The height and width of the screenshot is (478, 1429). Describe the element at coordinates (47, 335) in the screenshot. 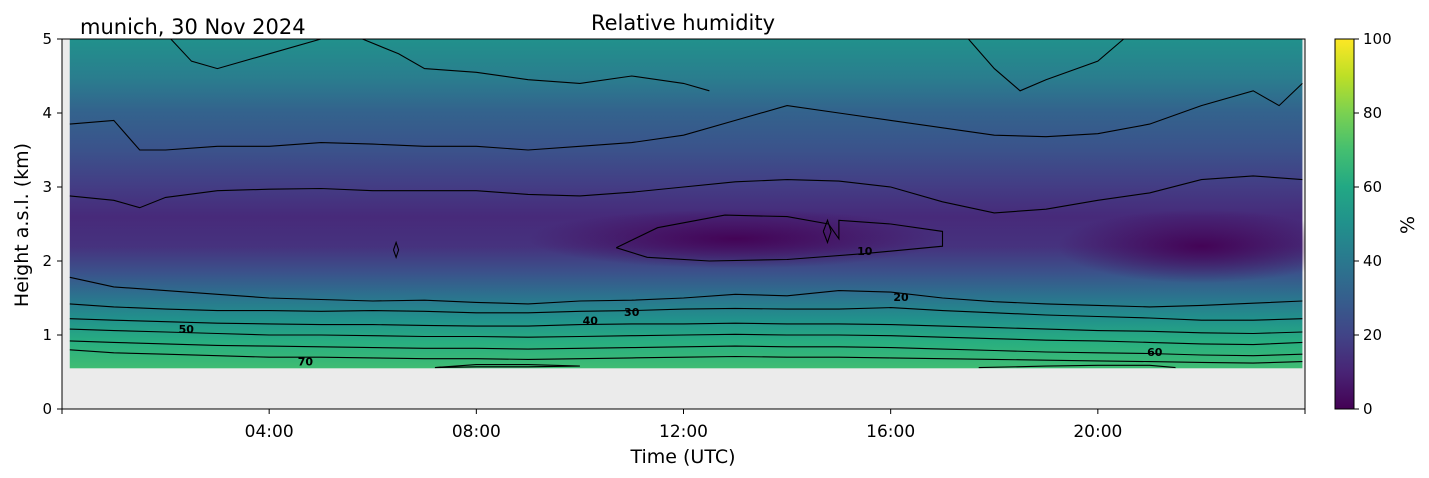

I see `y-tick-label: 1` at that location.